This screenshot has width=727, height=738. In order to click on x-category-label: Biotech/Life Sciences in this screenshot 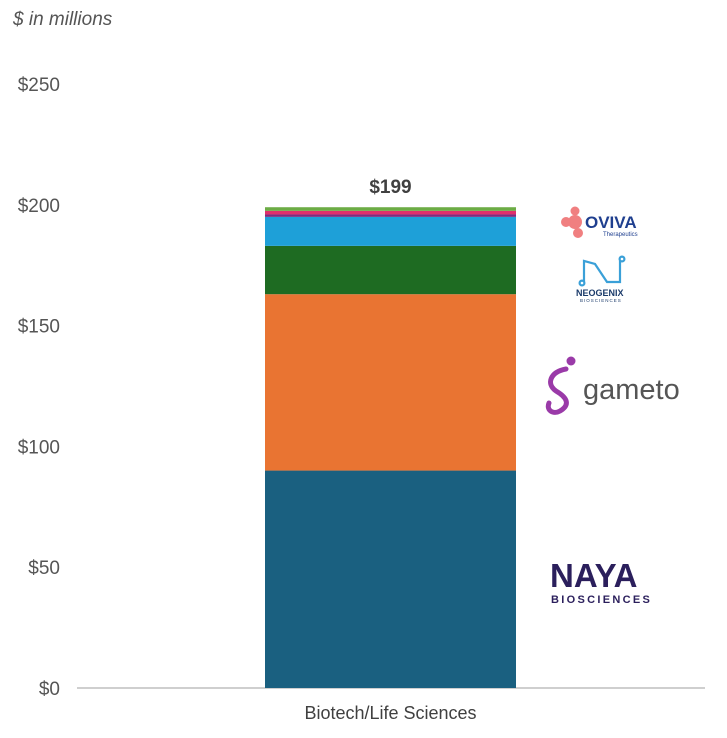, I will do `click(390, 713)`.